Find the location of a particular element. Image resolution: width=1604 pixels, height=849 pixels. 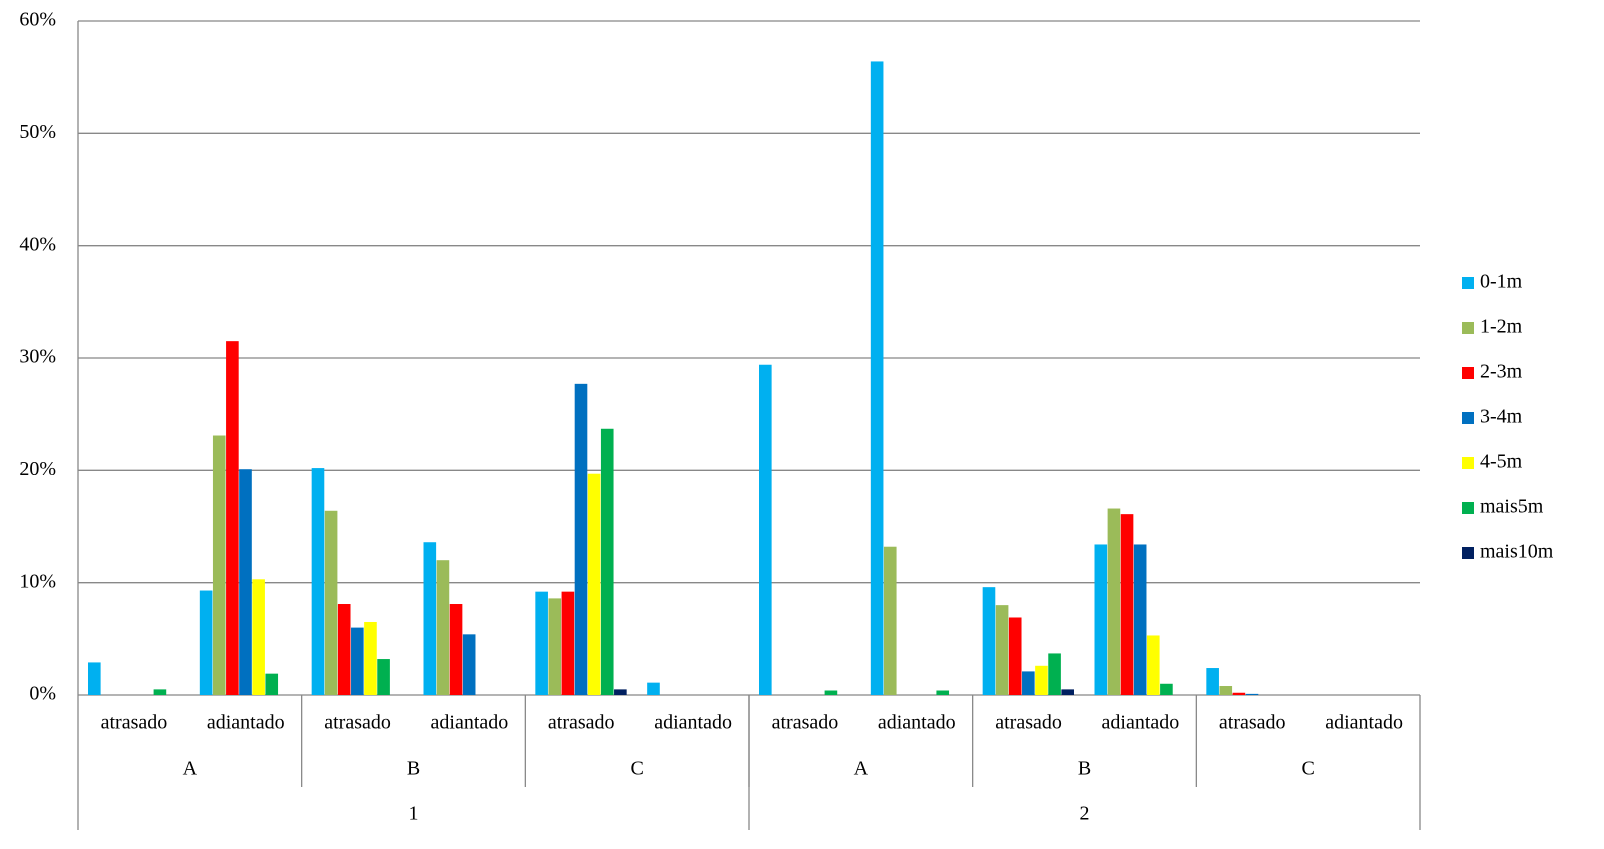

supergroup-label: 1 is located at coordinates (414, 814).